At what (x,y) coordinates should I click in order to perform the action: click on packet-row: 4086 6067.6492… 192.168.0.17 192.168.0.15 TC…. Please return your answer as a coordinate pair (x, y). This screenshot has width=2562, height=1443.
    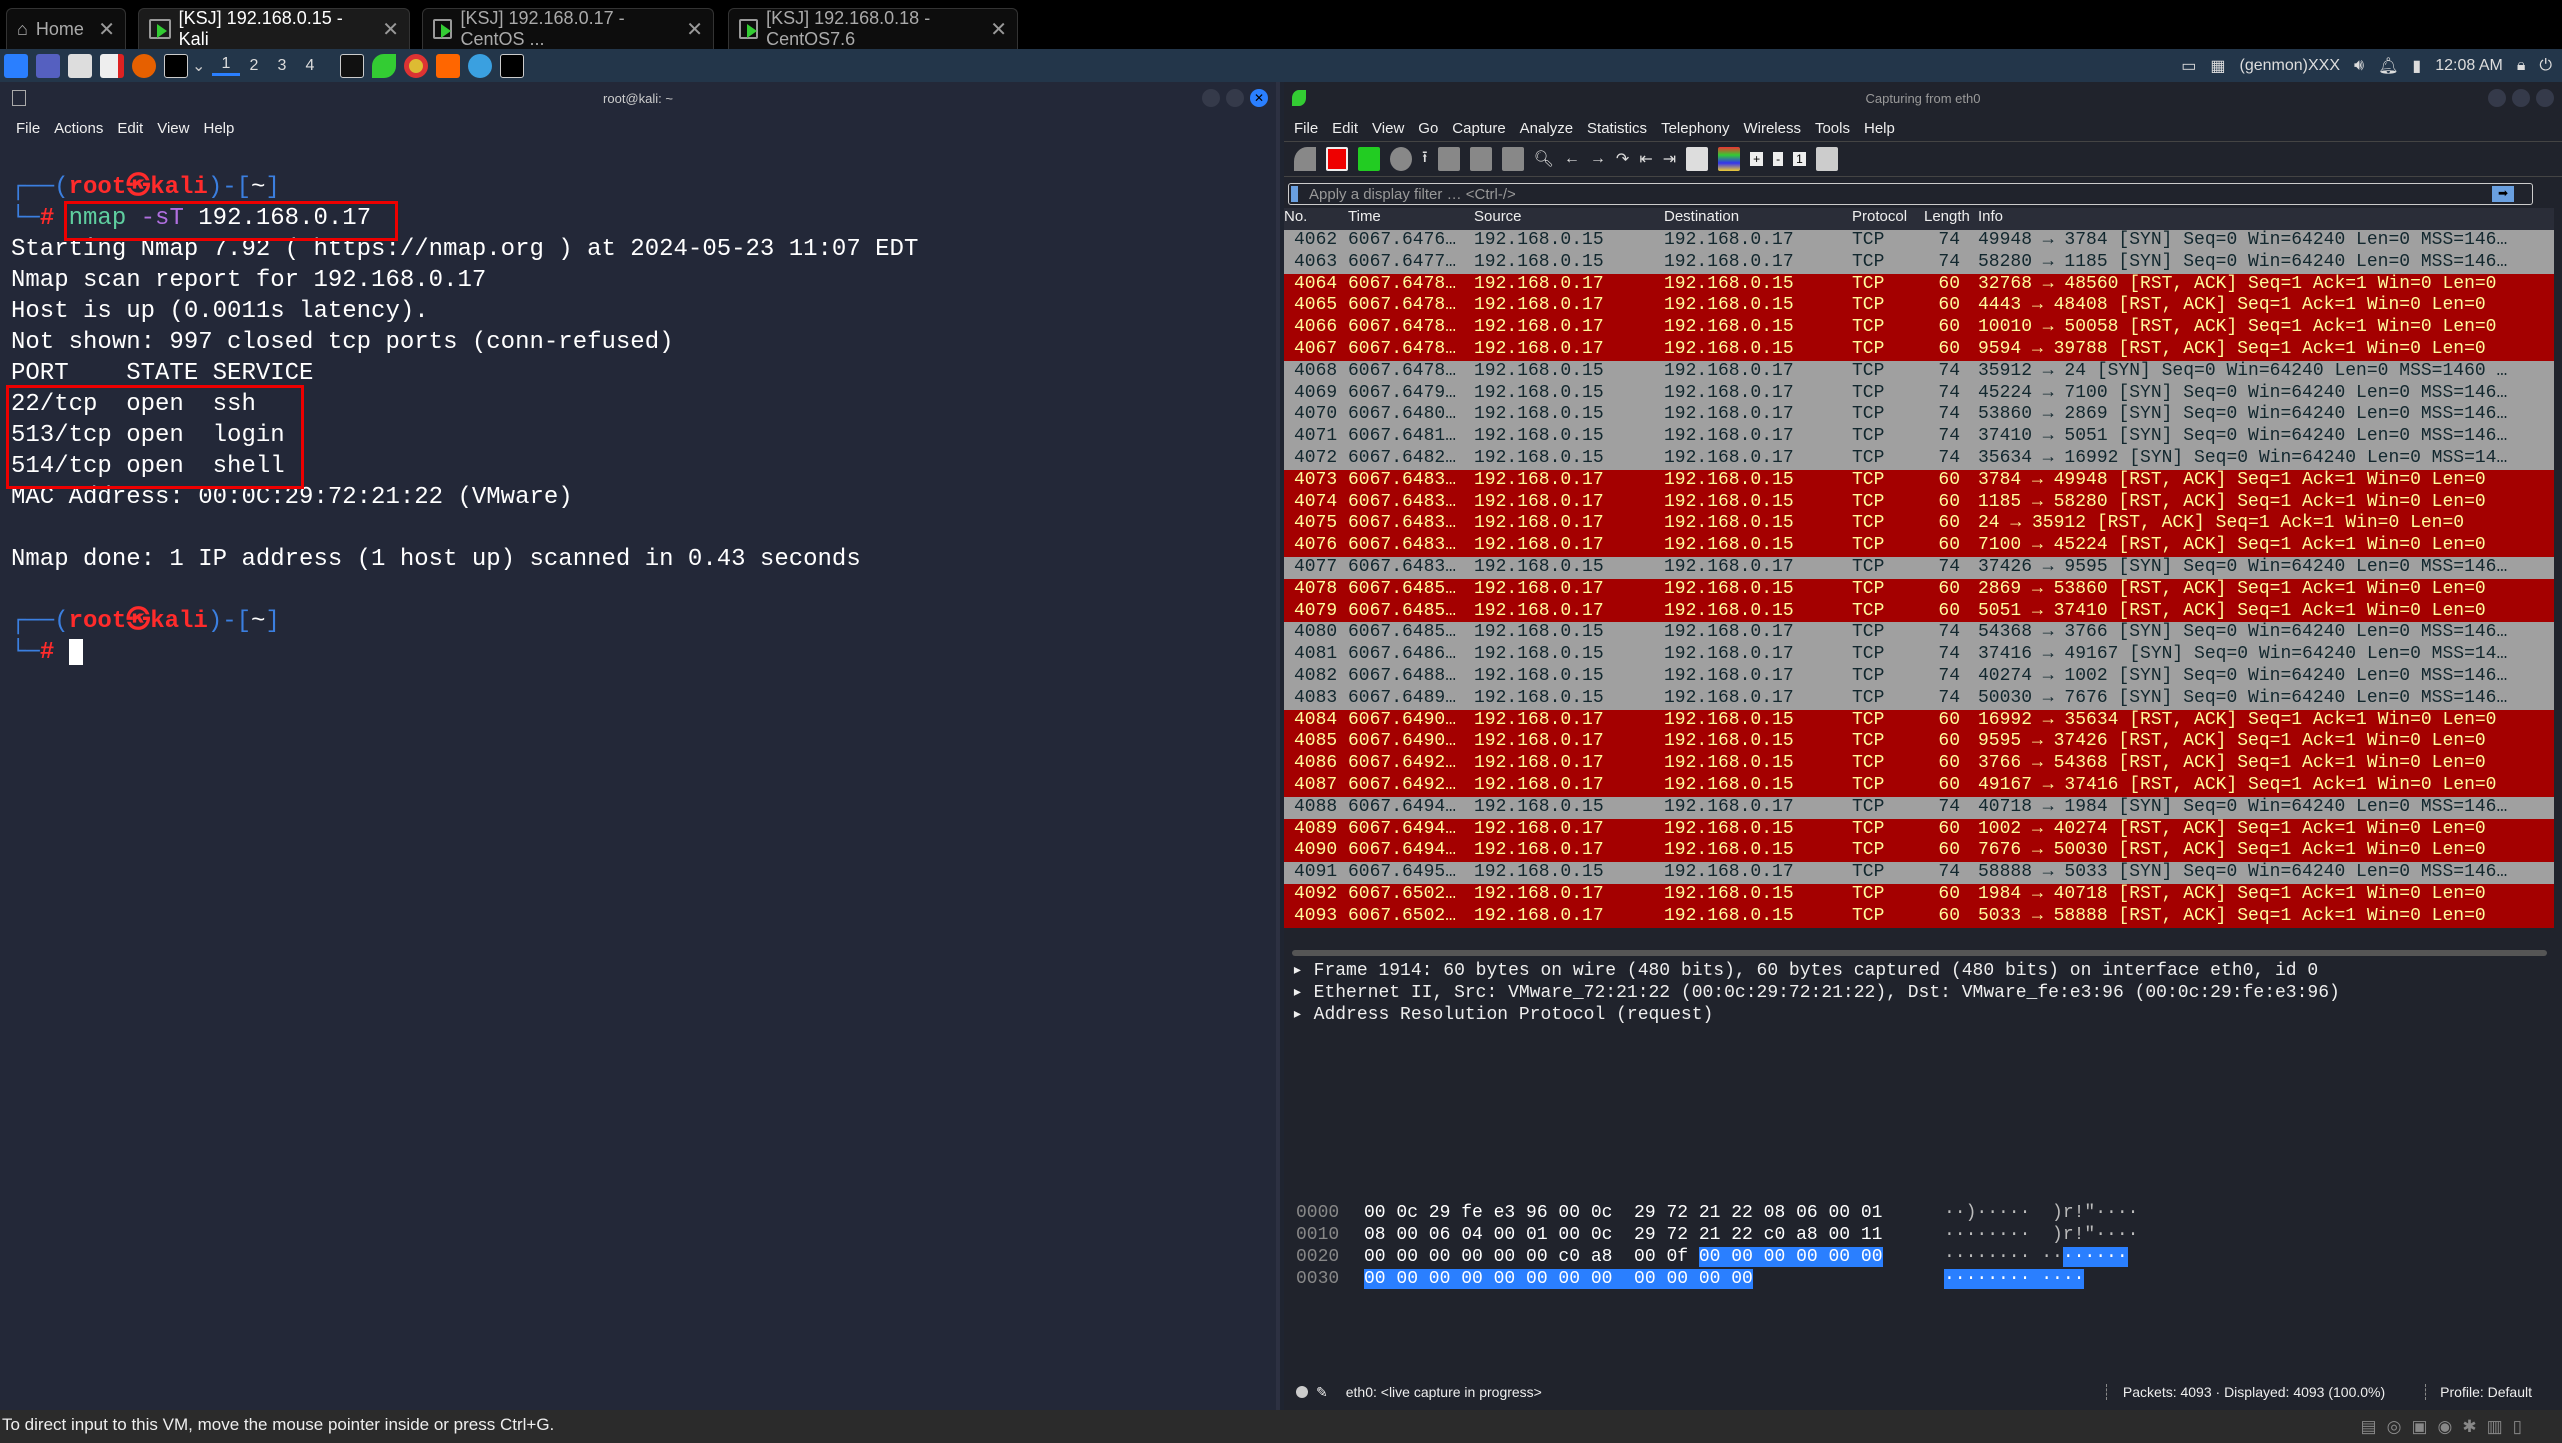
    Looking at the image, I should click on (1919, 764).